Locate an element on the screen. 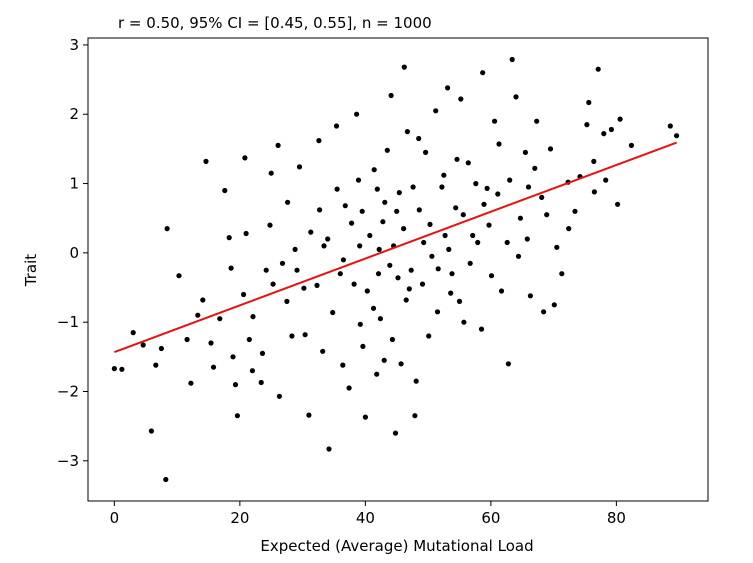  y-tick-label: 2 is located at coordinates (74, 114).